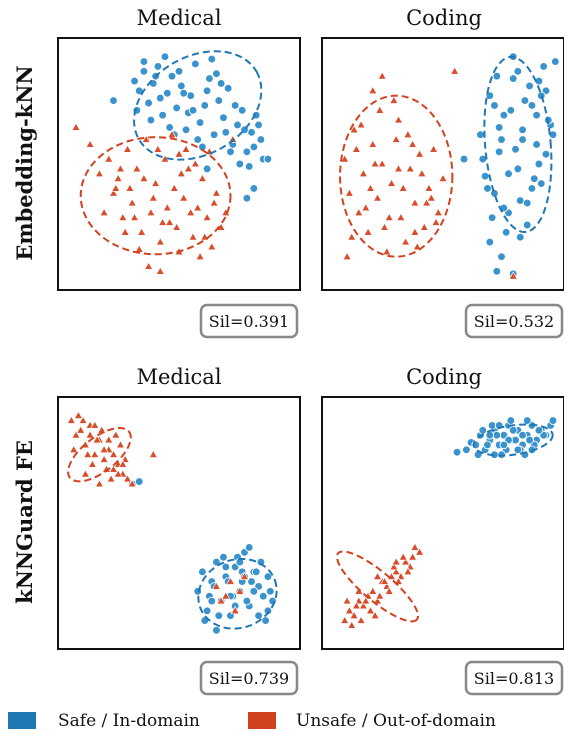 The width and height of the screenshot is (564, 733). I want to click on plot-frame, so click(442, 164).